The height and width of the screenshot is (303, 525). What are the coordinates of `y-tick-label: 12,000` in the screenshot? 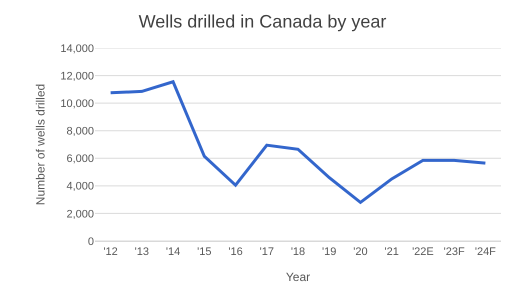 It's located at (77, 76).